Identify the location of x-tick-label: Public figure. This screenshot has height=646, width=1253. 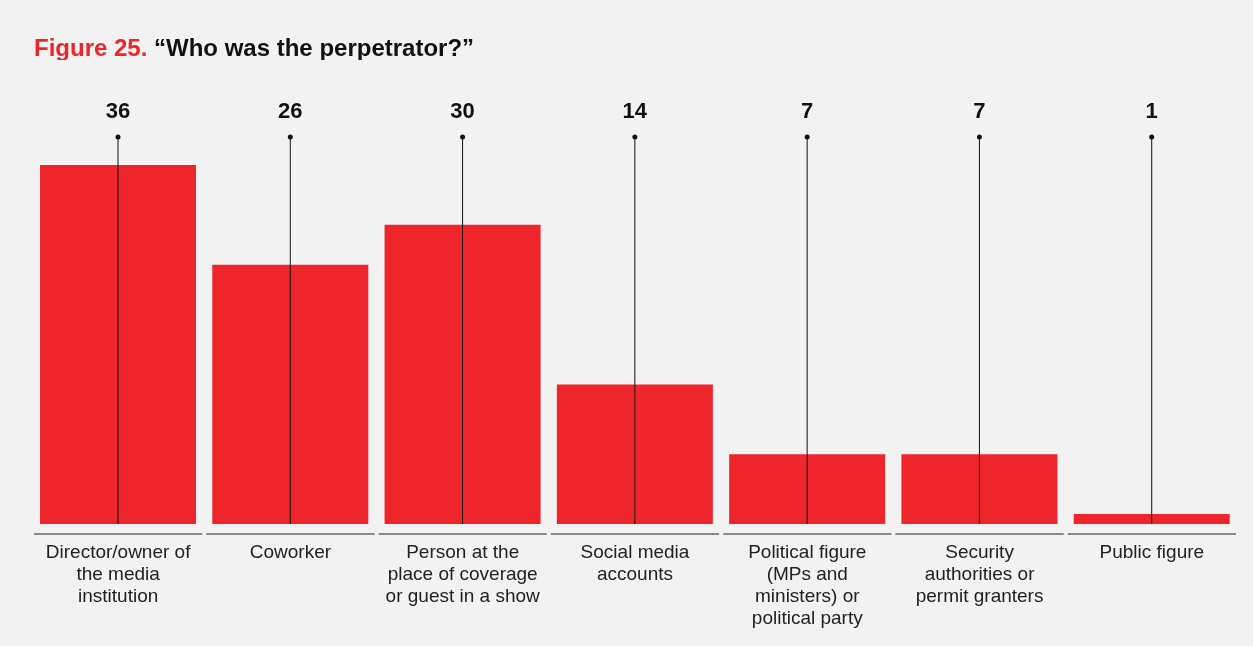
(1152, 551).